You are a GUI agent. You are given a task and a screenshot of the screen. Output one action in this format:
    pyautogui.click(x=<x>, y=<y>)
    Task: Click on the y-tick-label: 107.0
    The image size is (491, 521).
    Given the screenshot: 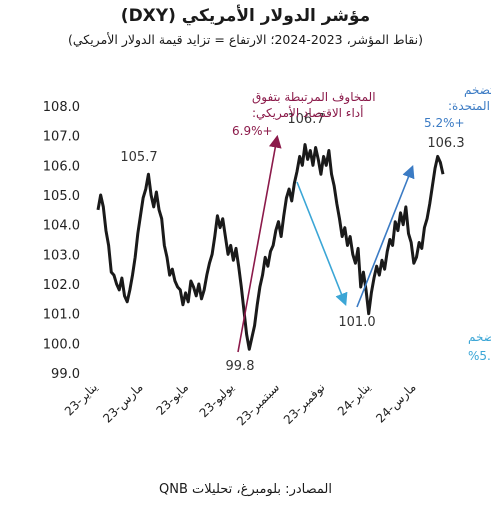 What is the action you would take?
    pyautogui.click(x=61, y=137)
    